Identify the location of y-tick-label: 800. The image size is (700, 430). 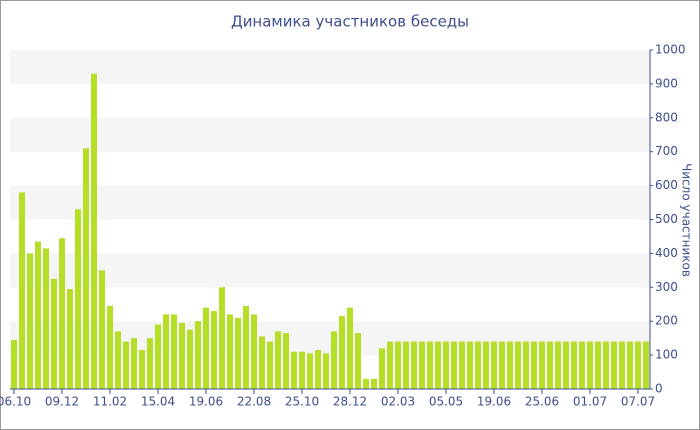
(666, 117).